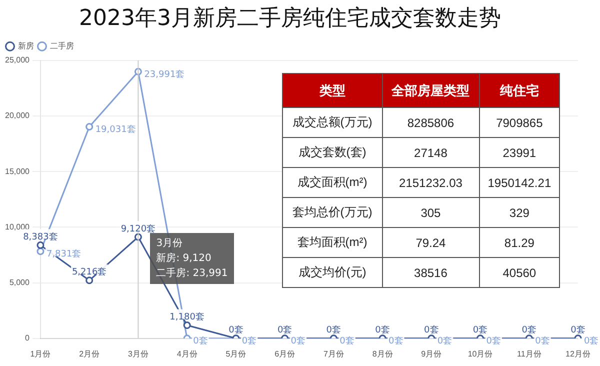  What do you see at coordinates (480, 353) in the screenshot?
I see `x-tick-label: 10月份` at bounding box center [480, 353].